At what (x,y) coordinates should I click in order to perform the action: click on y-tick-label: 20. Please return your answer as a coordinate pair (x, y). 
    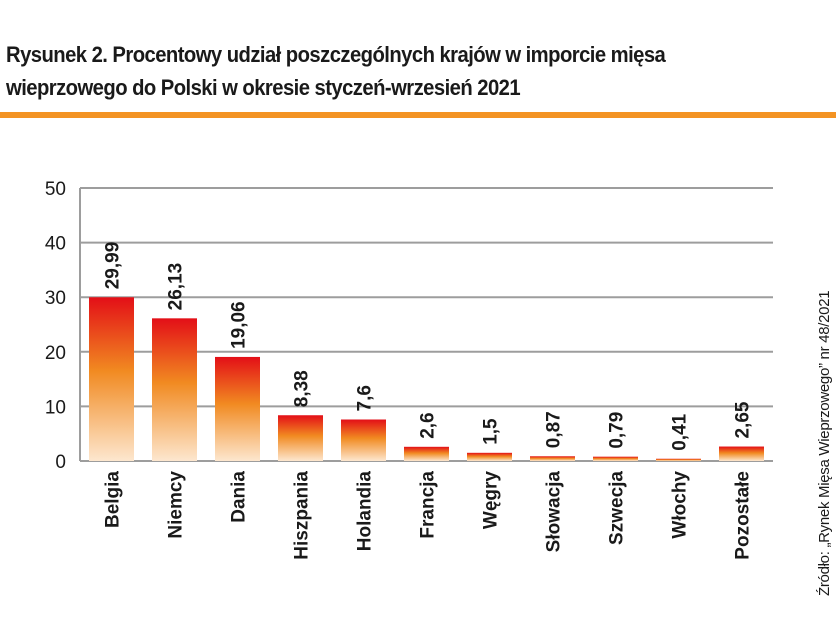
    Looking at the image, I should click on (55, 353).